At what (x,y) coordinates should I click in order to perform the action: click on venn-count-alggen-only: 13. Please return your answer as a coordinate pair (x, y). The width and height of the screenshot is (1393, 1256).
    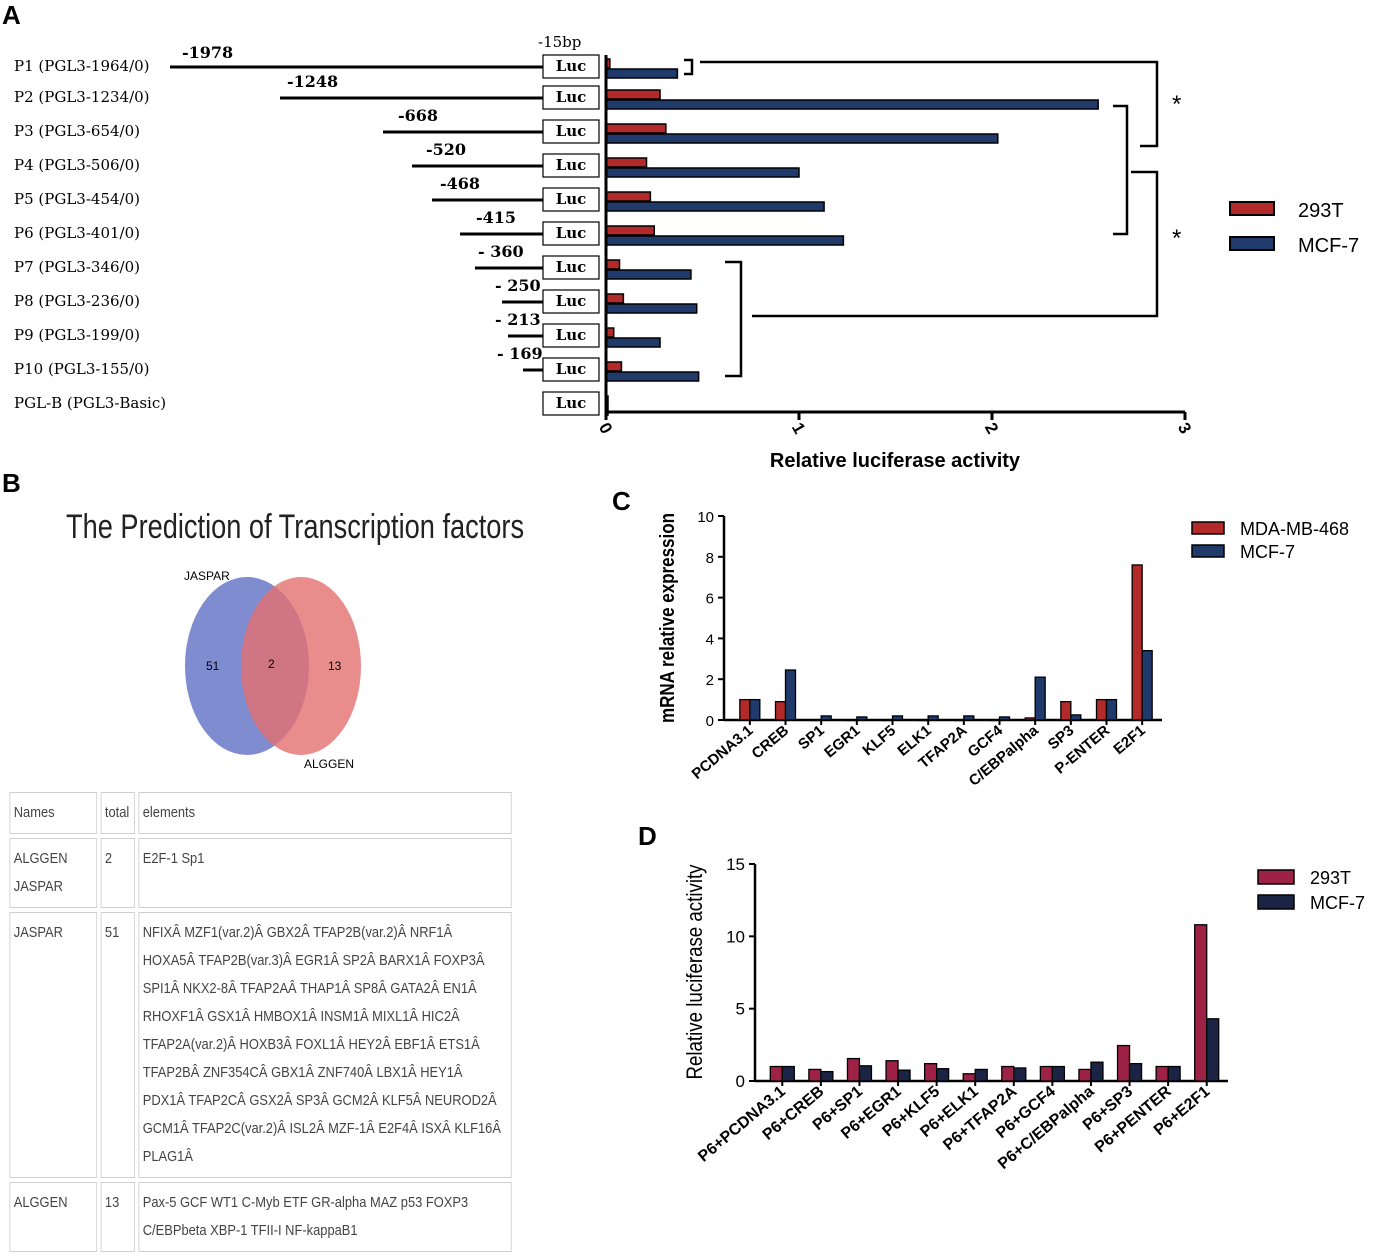
    Looking at the image, I should click on (335, 666).